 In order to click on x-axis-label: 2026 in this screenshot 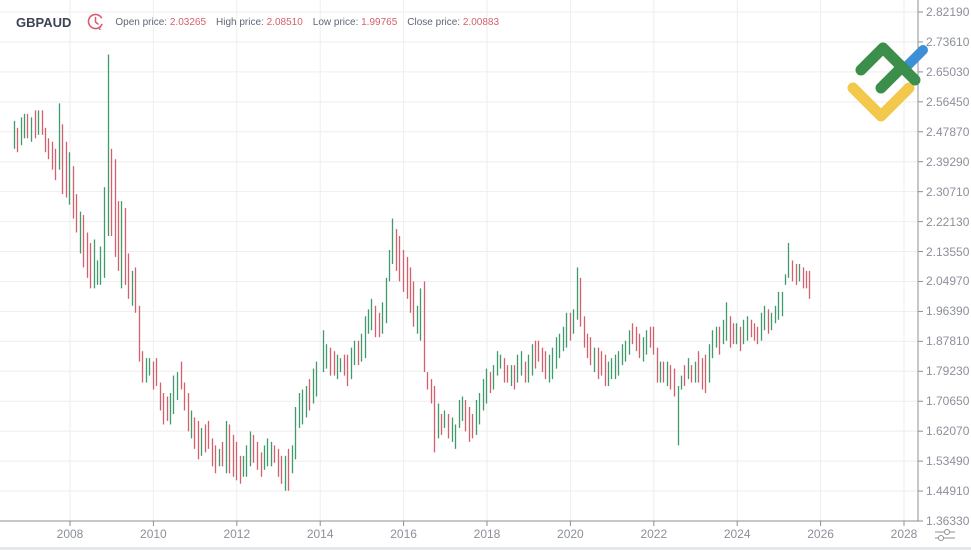, I will do `click(820, 534)`.